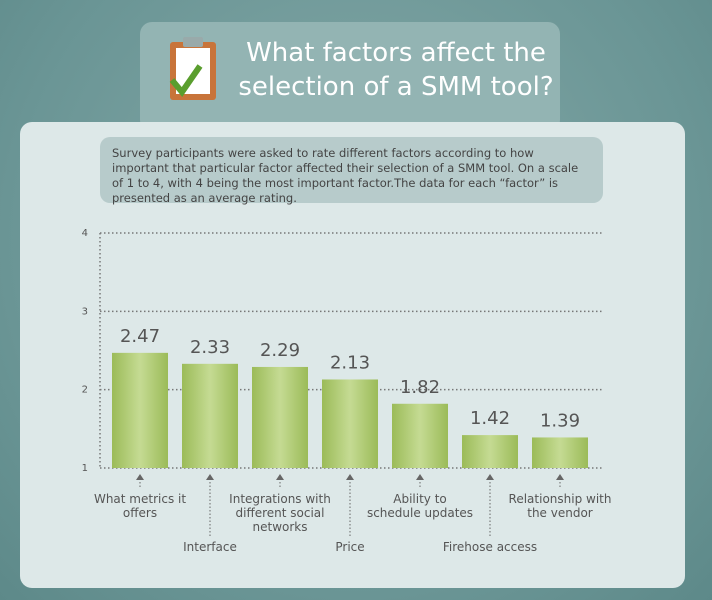 The image size is (712, 600). What do you see at coordinates (140, 336) in the screenshot?
I see `value-label: 2.47` at bounding box center [140, 336].